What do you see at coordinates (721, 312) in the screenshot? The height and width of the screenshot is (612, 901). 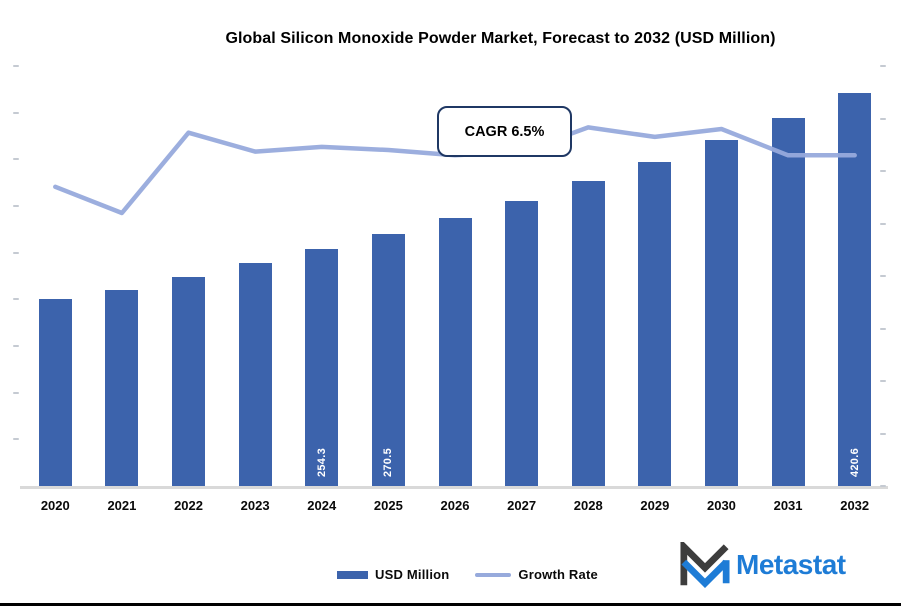 I see `bar-2030` at bounding box center [721, 312].